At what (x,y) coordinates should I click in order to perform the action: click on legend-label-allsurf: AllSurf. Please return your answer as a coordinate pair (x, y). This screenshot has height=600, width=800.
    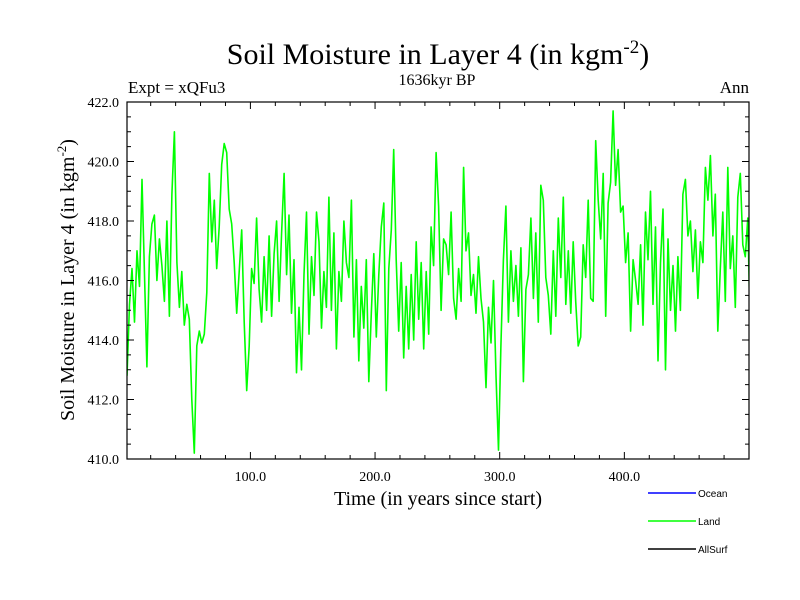
    Looking at the image, I should click on (713, 550).